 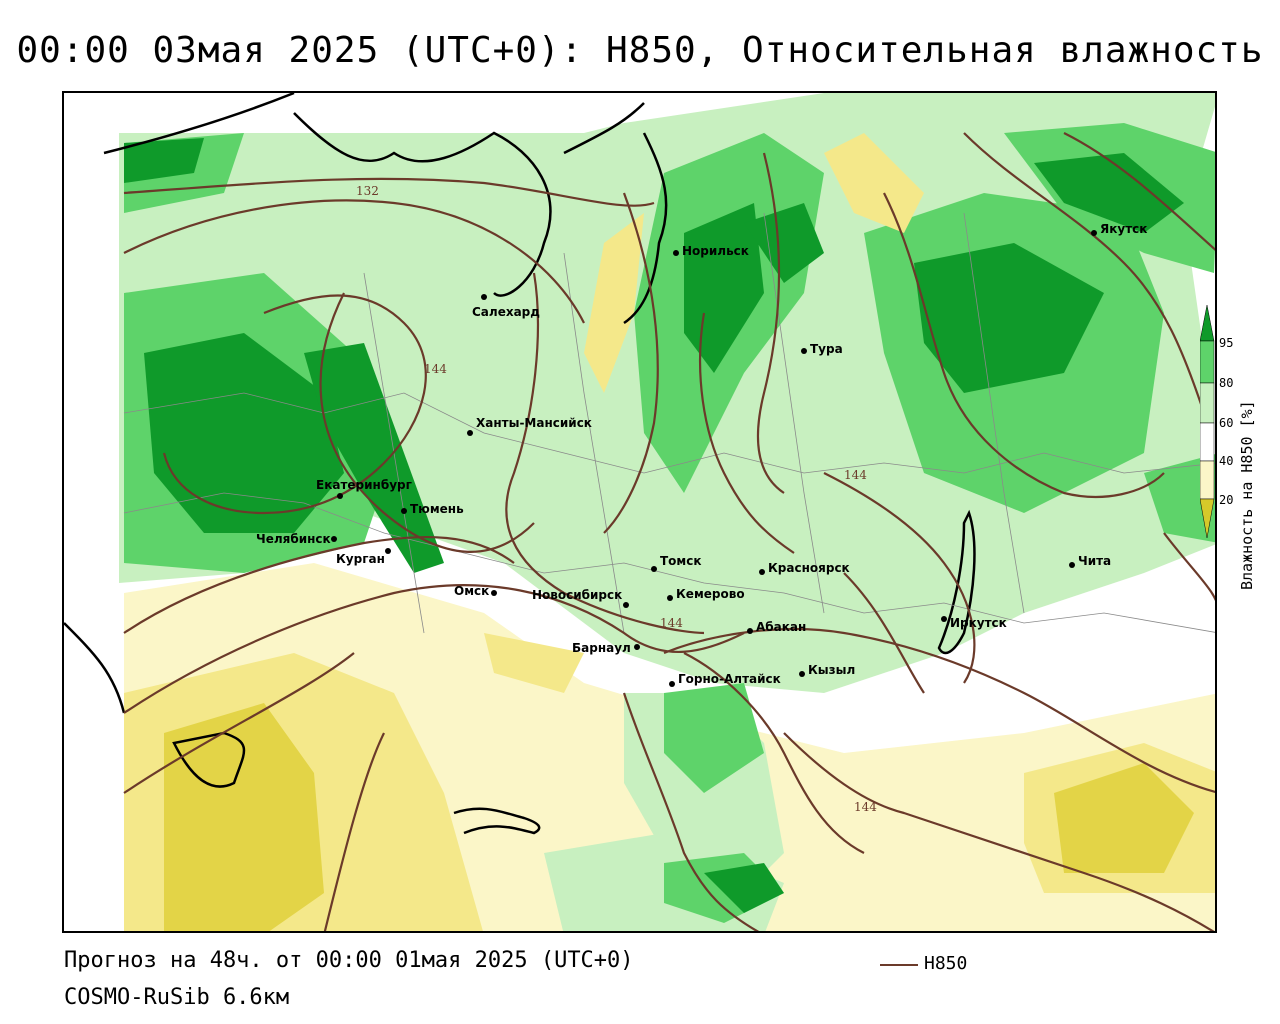 What do you see at coordinates (946, 963) in the screenshot?
I see `legend-label: H850` at bounding box center [946, 963].